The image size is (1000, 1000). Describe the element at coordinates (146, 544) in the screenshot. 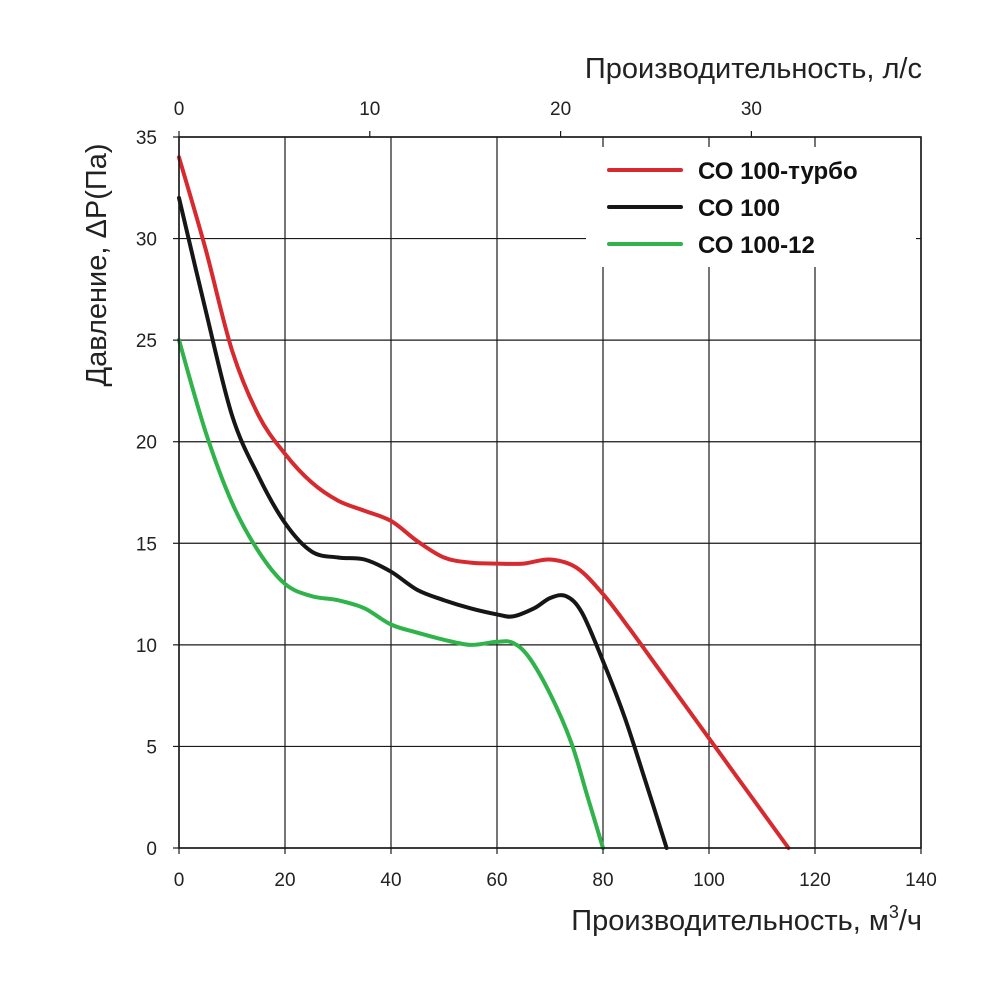

I see `y-tick-label: 15` at that location.